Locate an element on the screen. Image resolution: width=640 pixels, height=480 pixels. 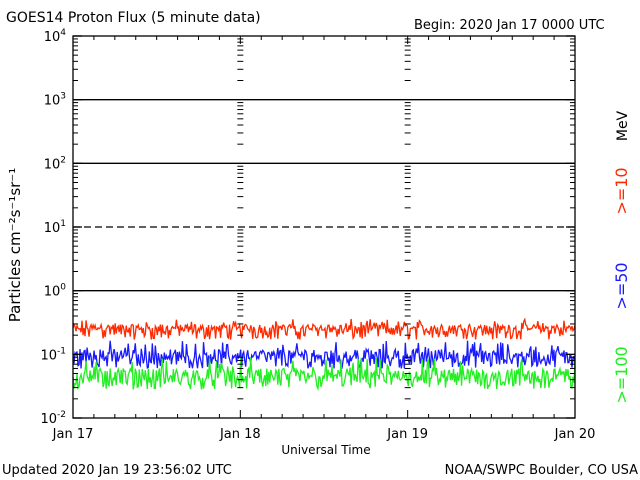
y-tick-label: 10⁻² is located at coordinates (53, 418).